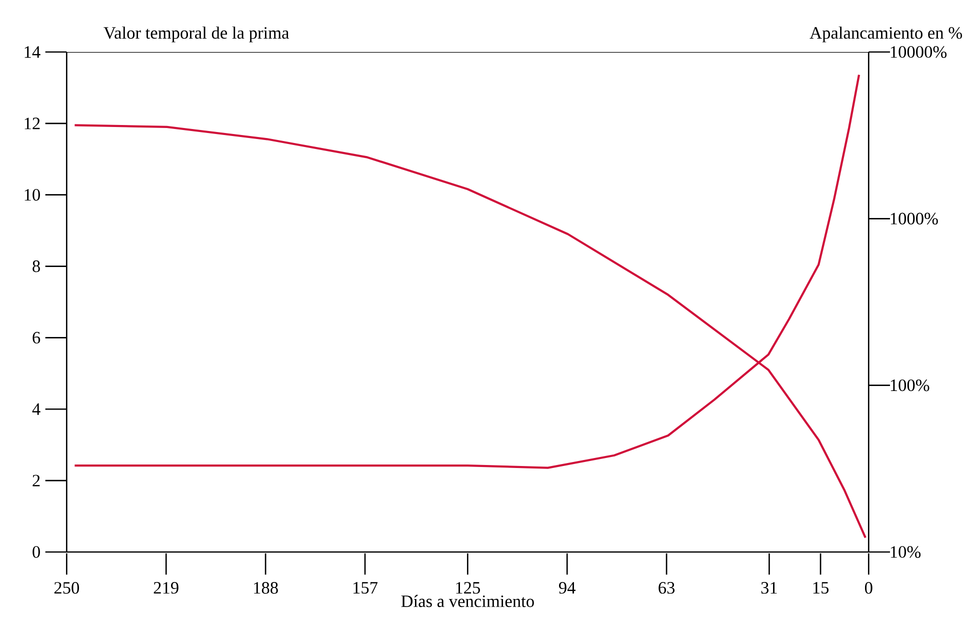 The width and height of the screenshot is (976, 624). Describe the element at coordinates (32, 124) in the screenshot. I see `y-tick-label: 12` at that location.